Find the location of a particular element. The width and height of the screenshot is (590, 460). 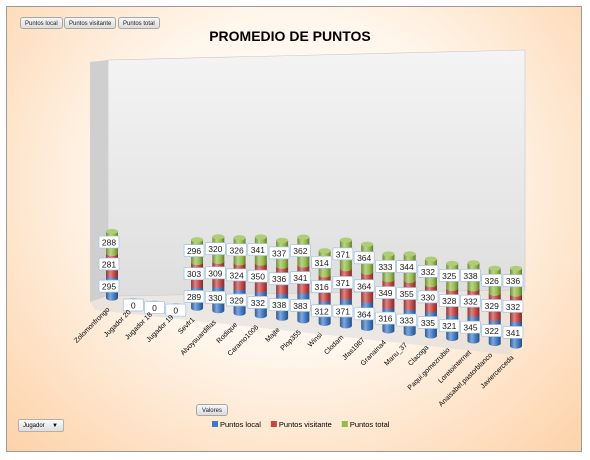

legend-item: Puntos local is located at coordinates (236, 424).